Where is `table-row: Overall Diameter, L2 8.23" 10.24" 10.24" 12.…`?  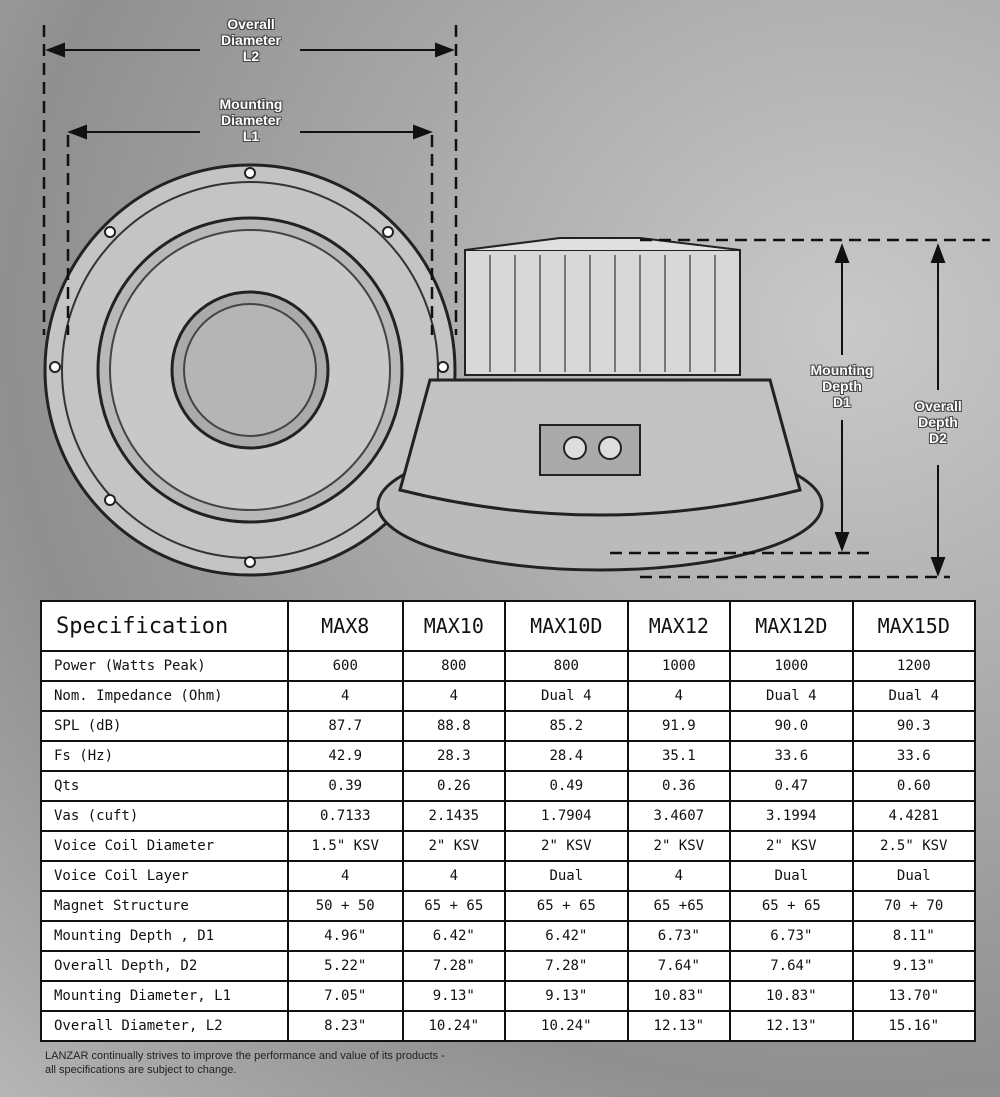 table-row: Overall Diameter, L2 8.23" 10.24" 10.24" 12.… is located at coordinates (508, 1026).